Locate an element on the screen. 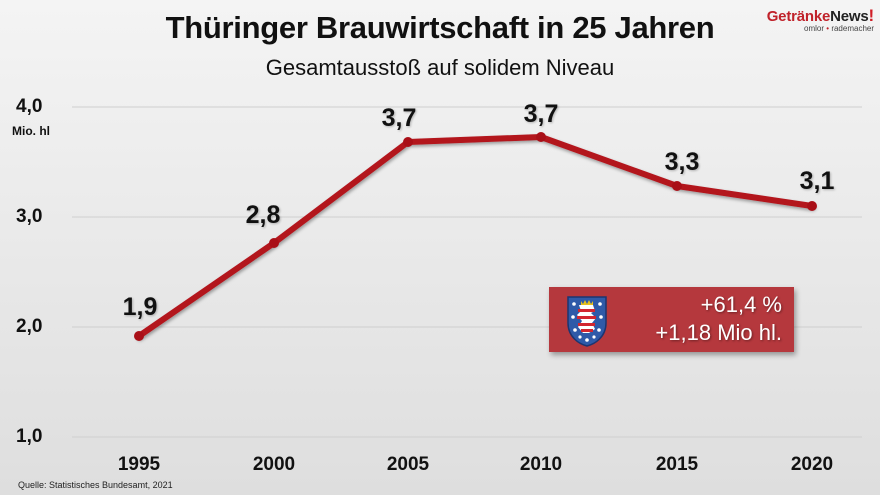 This screenshot has height=495, width=880. marker-2010 is located at coordinates (541, 137).